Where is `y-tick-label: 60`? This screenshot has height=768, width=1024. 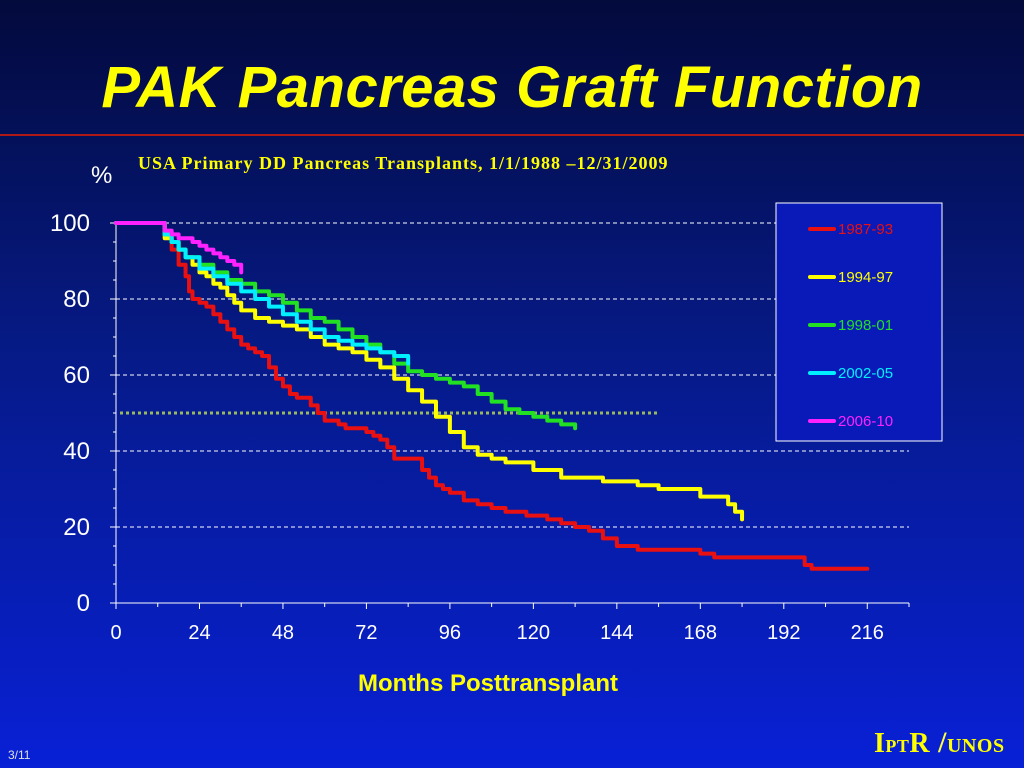 y-tick-label: 60 is located at coordinates (76, 375).